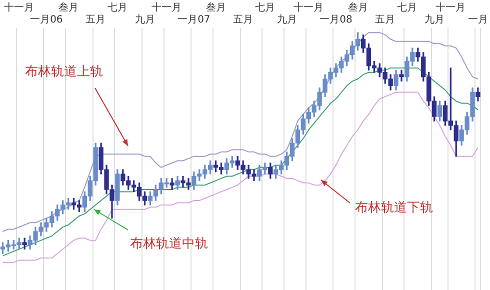 Image resolution: width=490 pixels, height=290 pixels. What do you see at coordinates (46, 20) in the screenshot?
I see `x-tick-label: 一月06` at bounding box center [46, 20].